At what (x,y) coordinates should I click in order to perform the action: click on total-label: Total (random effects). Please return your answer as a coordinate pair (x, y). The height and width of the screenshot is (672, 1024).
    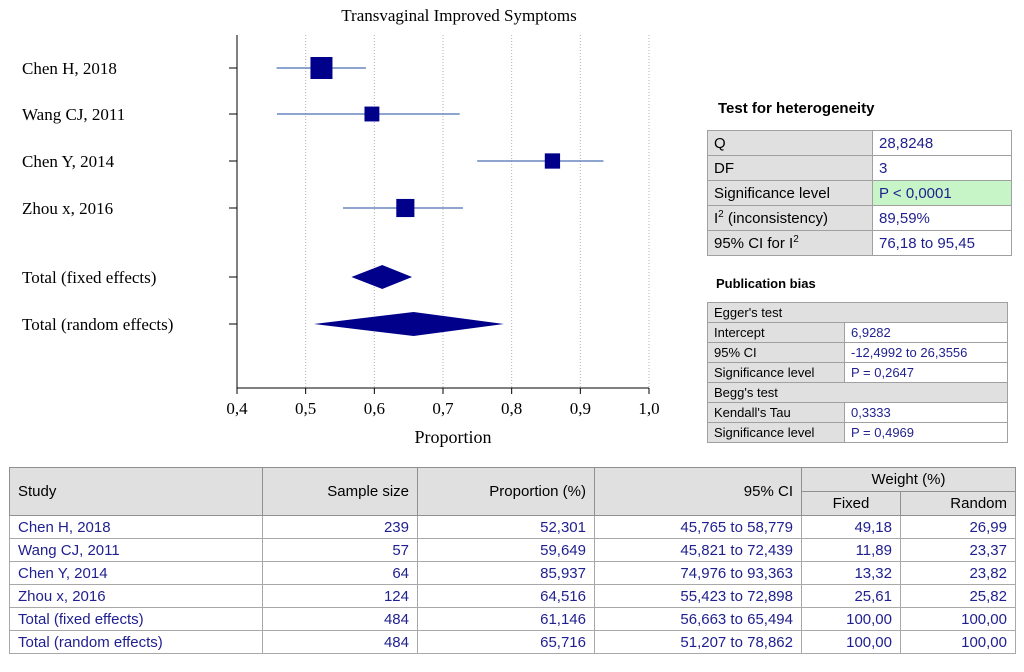
    Looking at the image, I should click on (97, 324).